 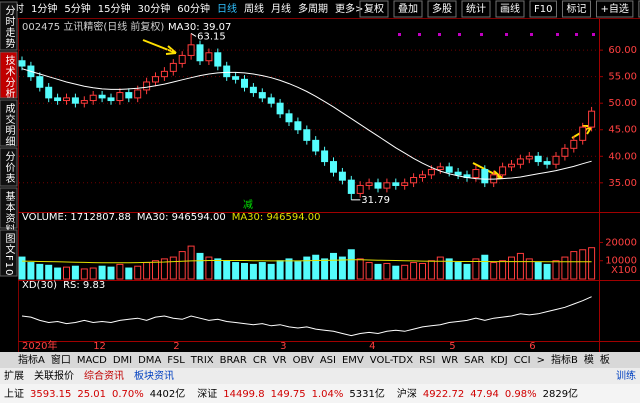 I want to click on chart-title: 002475 立讯精密(日线 前复权), so click(x=93, y=26).